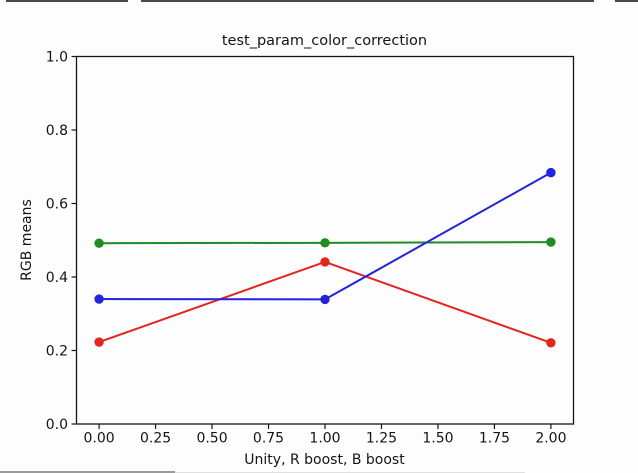 This screenshot has width=638, height=473. What do you see at coordinates (268, 439) in the screenshot?
I see `x-tick-label: 0.75` at bounding box center [268, 439].